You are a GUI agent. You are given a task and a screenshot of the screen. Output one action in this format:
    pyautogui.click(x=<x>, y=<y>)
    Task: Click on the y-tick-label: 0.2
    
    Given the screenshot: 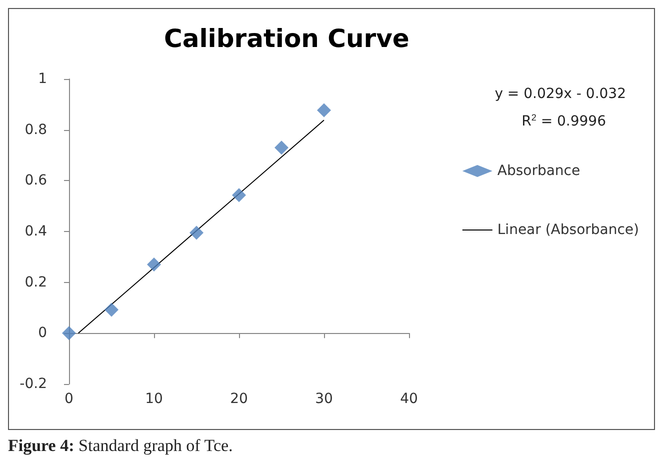 What is the action you would take?
    pyautogui.click(x=35, y=282)
    